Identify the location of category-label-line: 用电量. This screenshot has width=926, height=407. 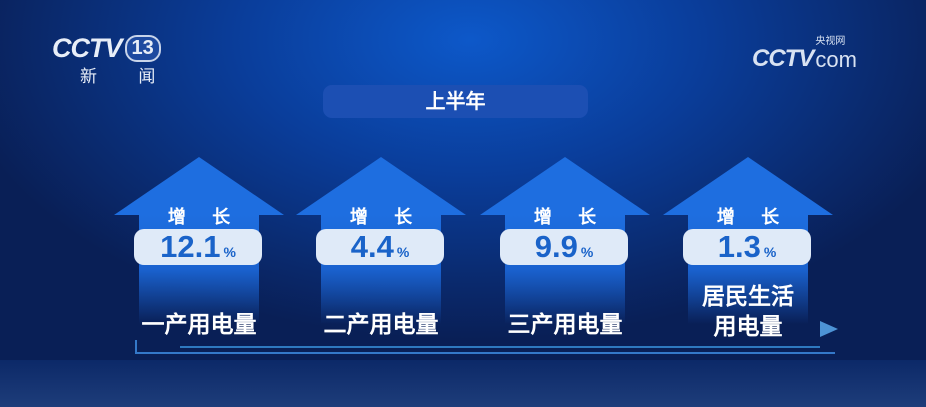
(748, 327).